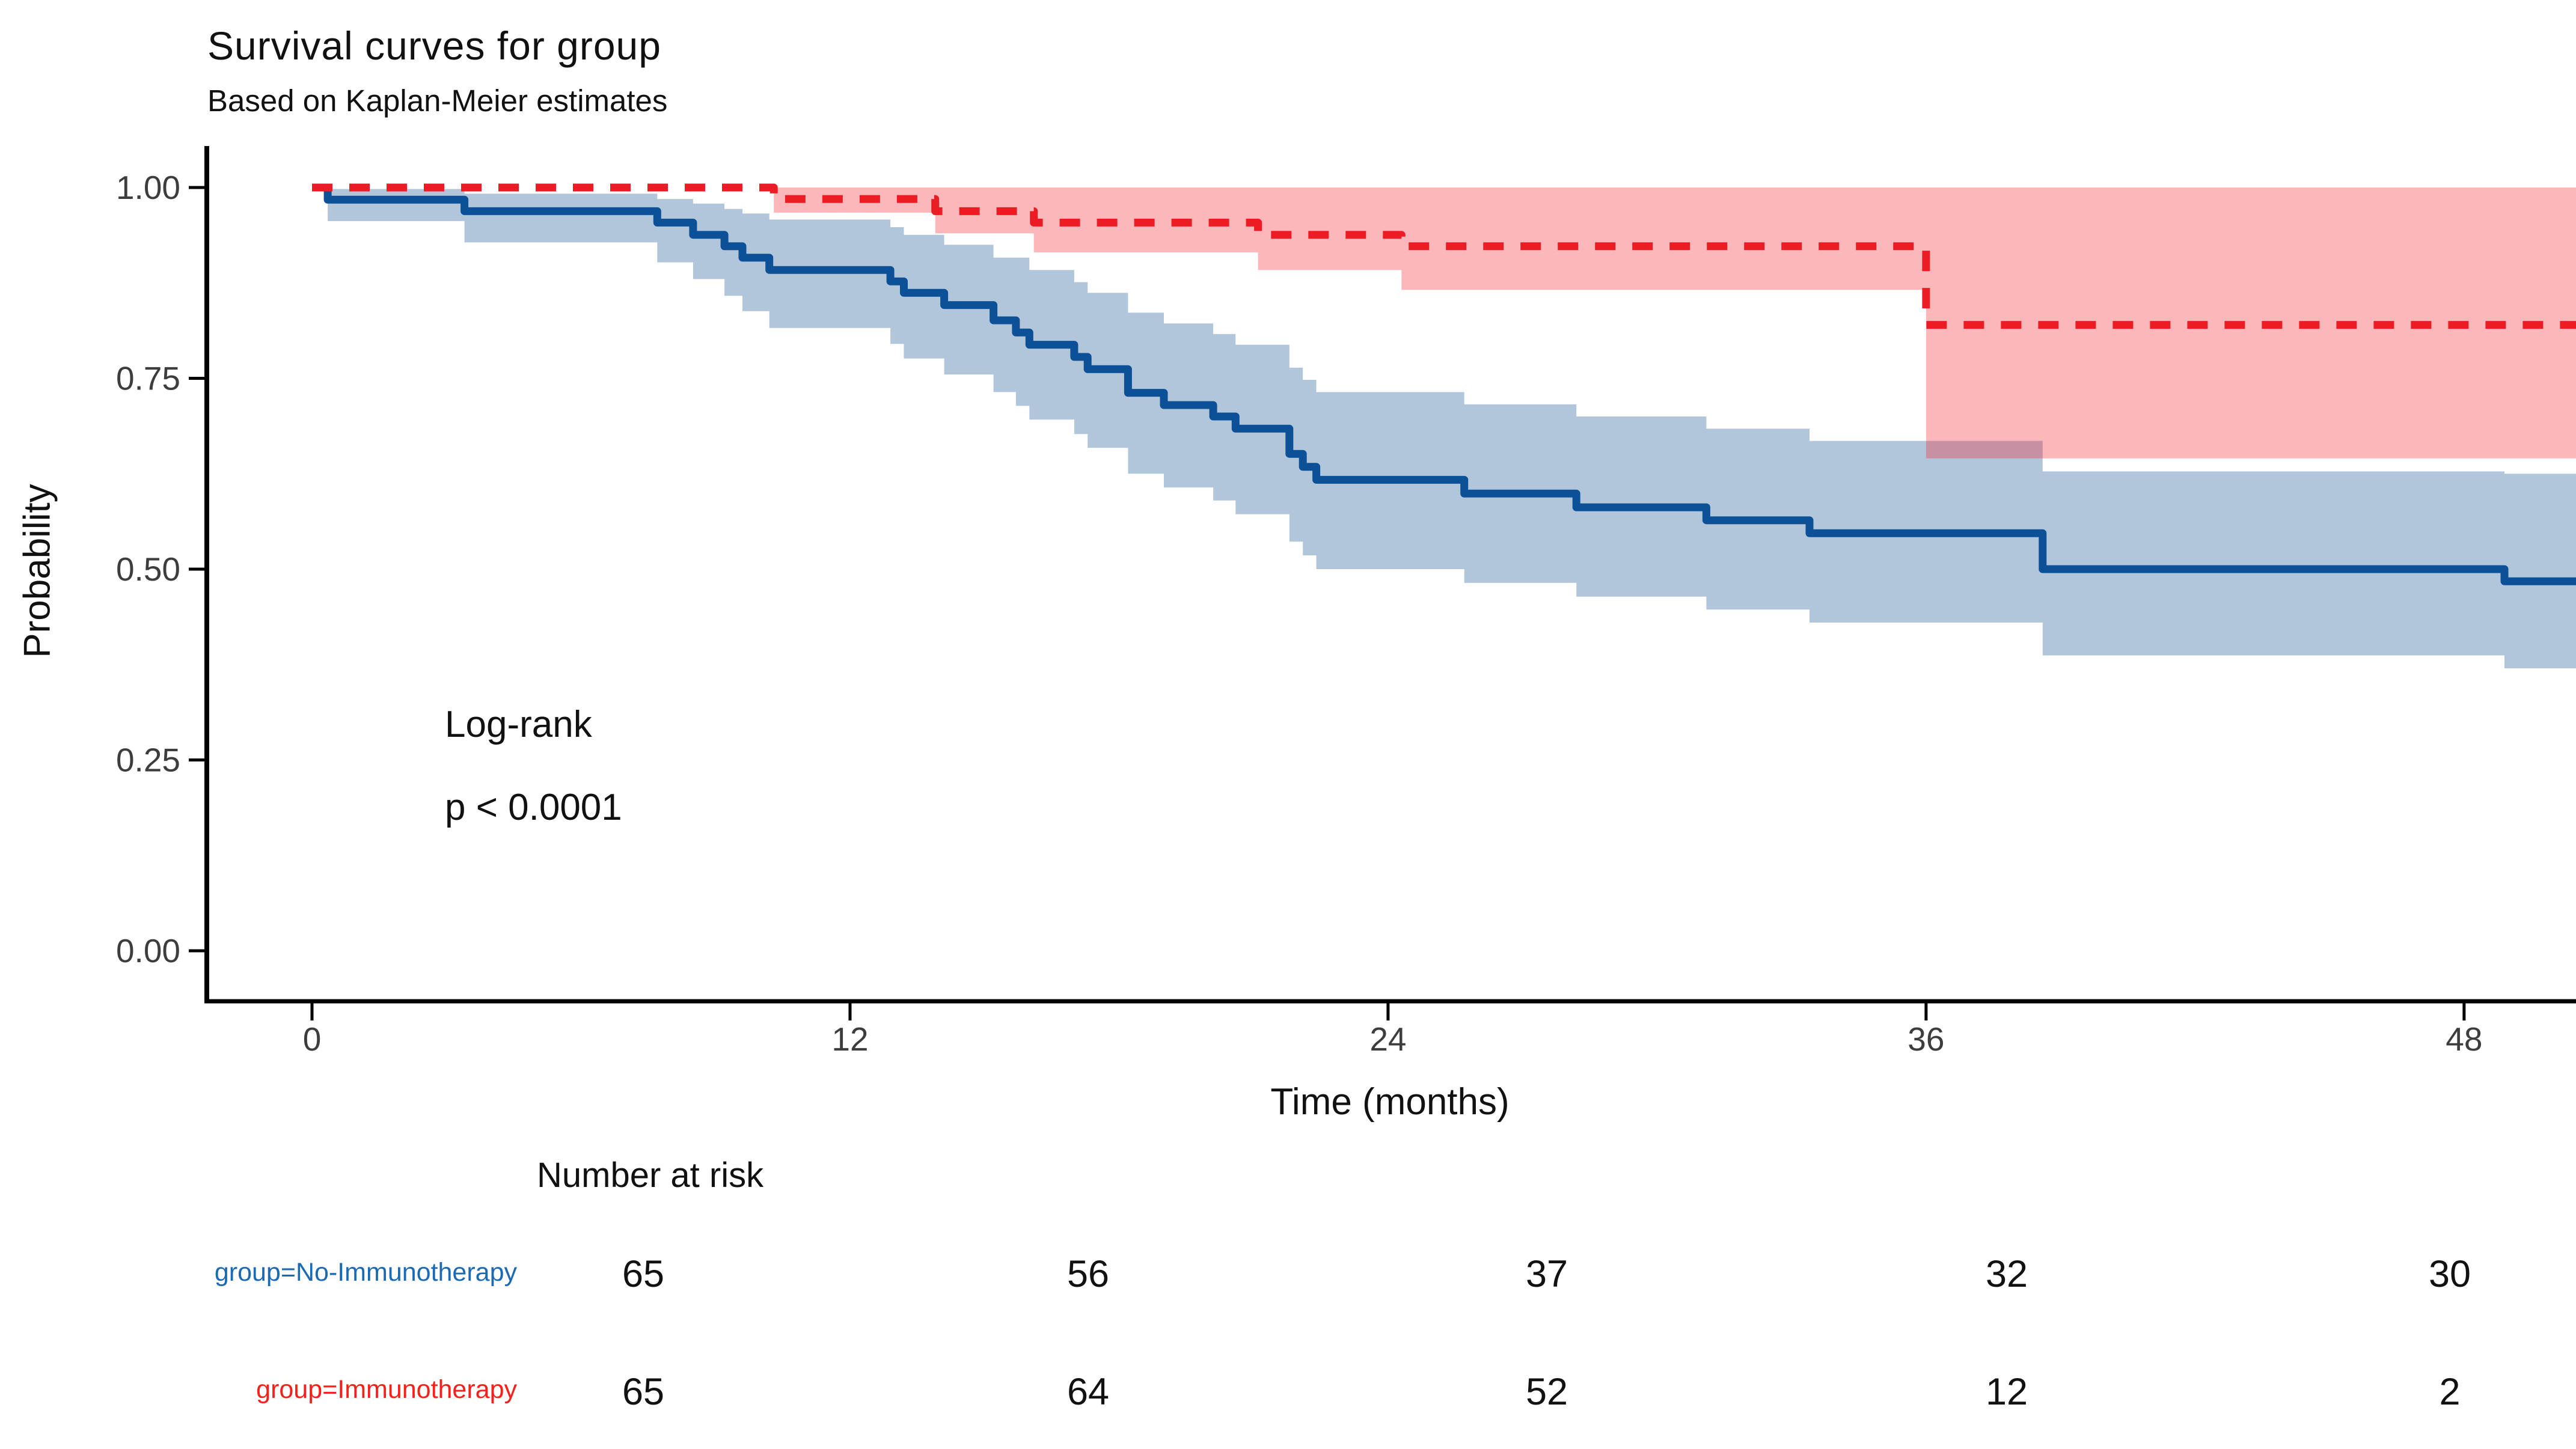  I want to click on logrank-annotation: Log-rank p < 0.0001, so click(533, 766).